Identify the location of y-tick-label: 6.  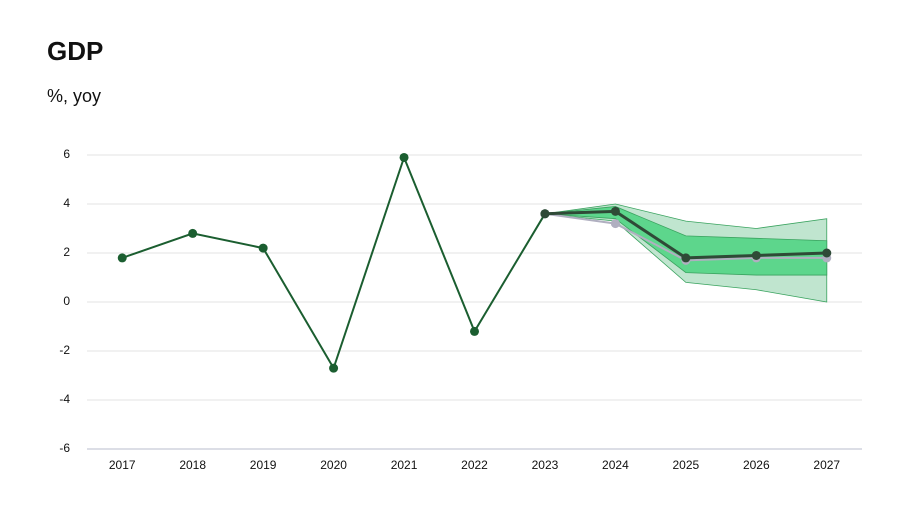
(66, 154).